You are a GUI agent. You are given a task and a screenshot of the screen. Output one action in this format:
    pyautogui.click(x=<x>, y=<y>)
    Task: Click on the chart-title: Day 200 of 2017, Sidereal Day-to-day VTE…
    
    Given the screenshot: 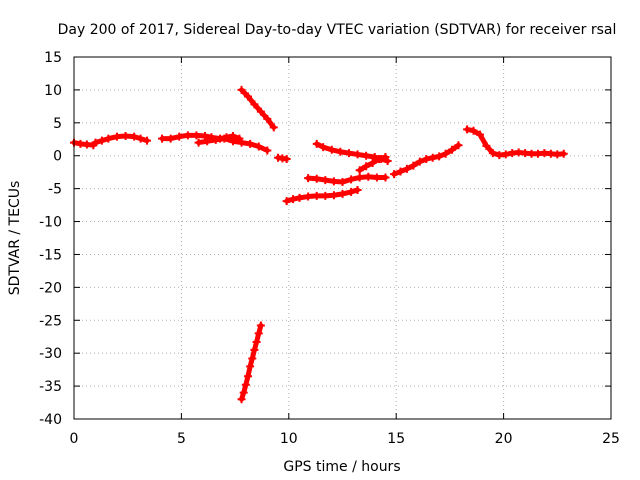 What is the action you would take?
    pyautogui.click(x=337, y=30)
    